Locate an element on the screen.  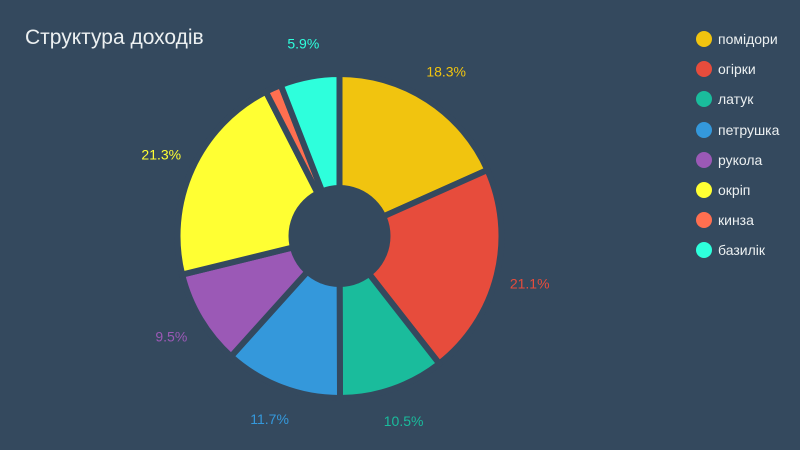
legend-label: латук is located at coordinates (736, 99).